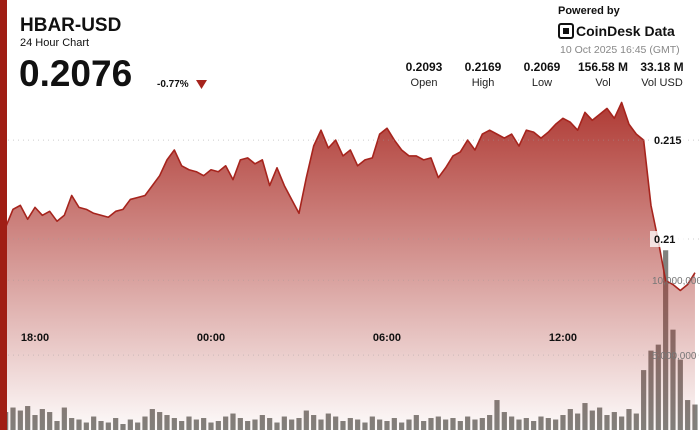 This screenshot has width=700, height=430. Describe the element at coordinates (211, 338) in the screenshot. I see `x-tick-label: 00:00` at that location.